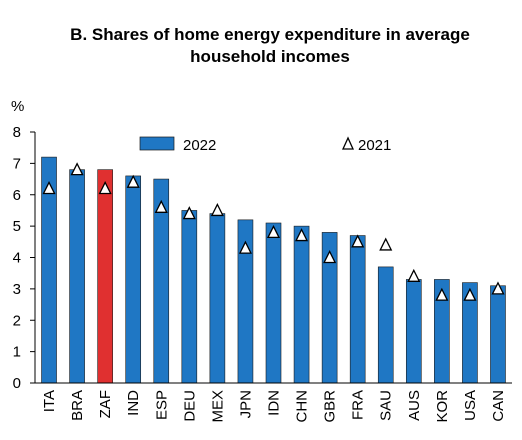  Describe the element at coordinates (498, 334) in the screenshot. I see `bar-can` at that location.